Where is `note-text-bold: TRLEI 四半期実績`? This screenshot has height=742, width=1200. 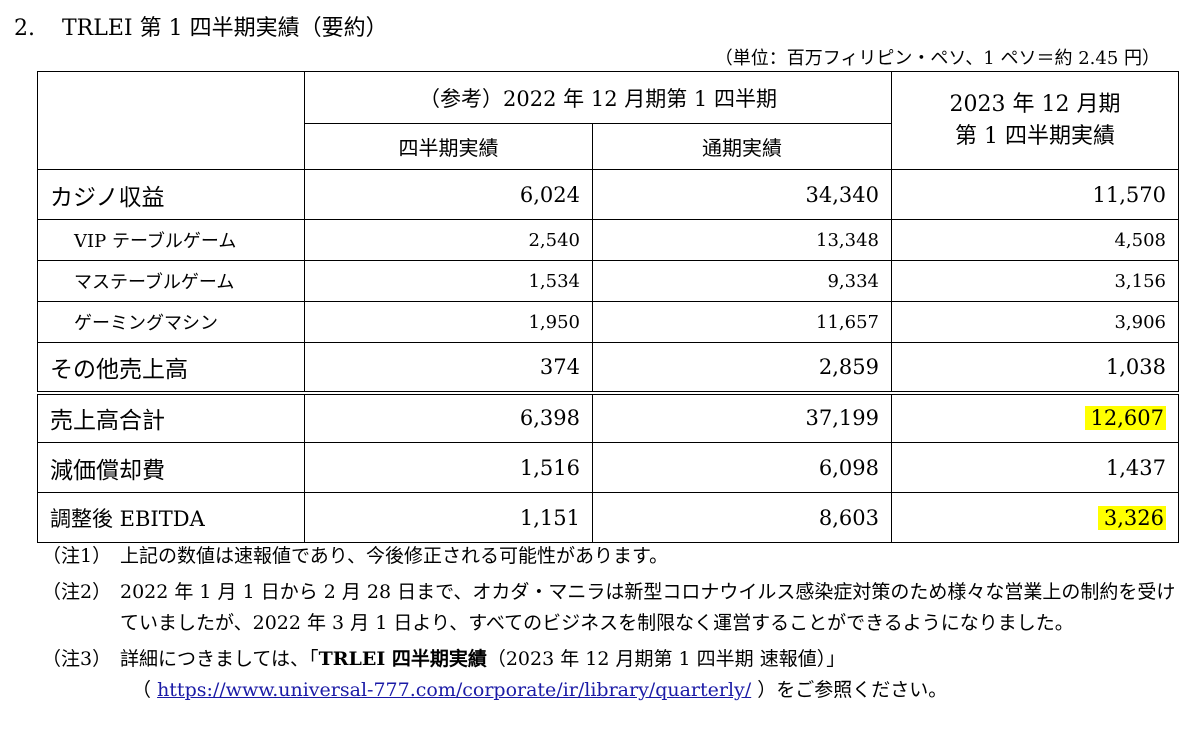 note-text-bold: TRLEI 四半期実績 is located at coordinates (402, 659).